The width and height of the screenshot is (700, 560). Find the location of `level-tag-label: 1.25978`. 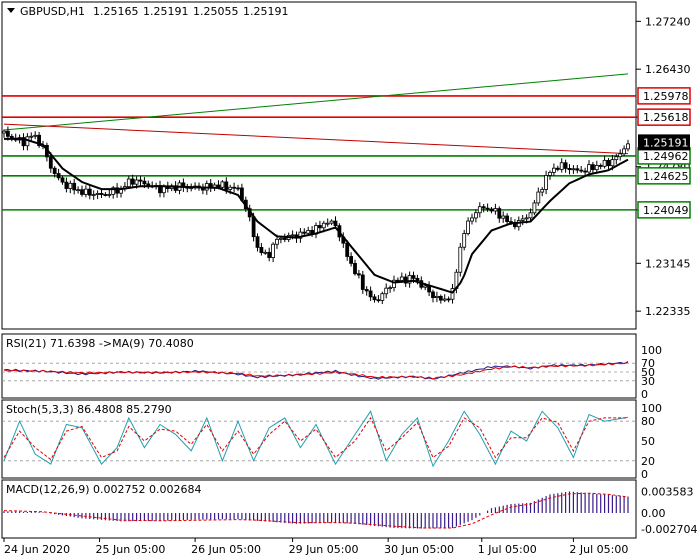

level-tag-label: 1.25978 is located at coordinates (666, 96).